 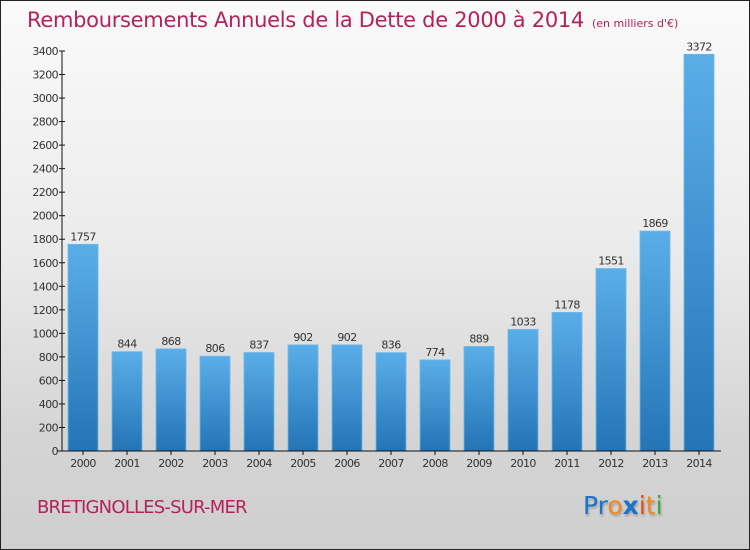 I want to click on y-tick-label-2000: 2000, so click(x=45, y=216).